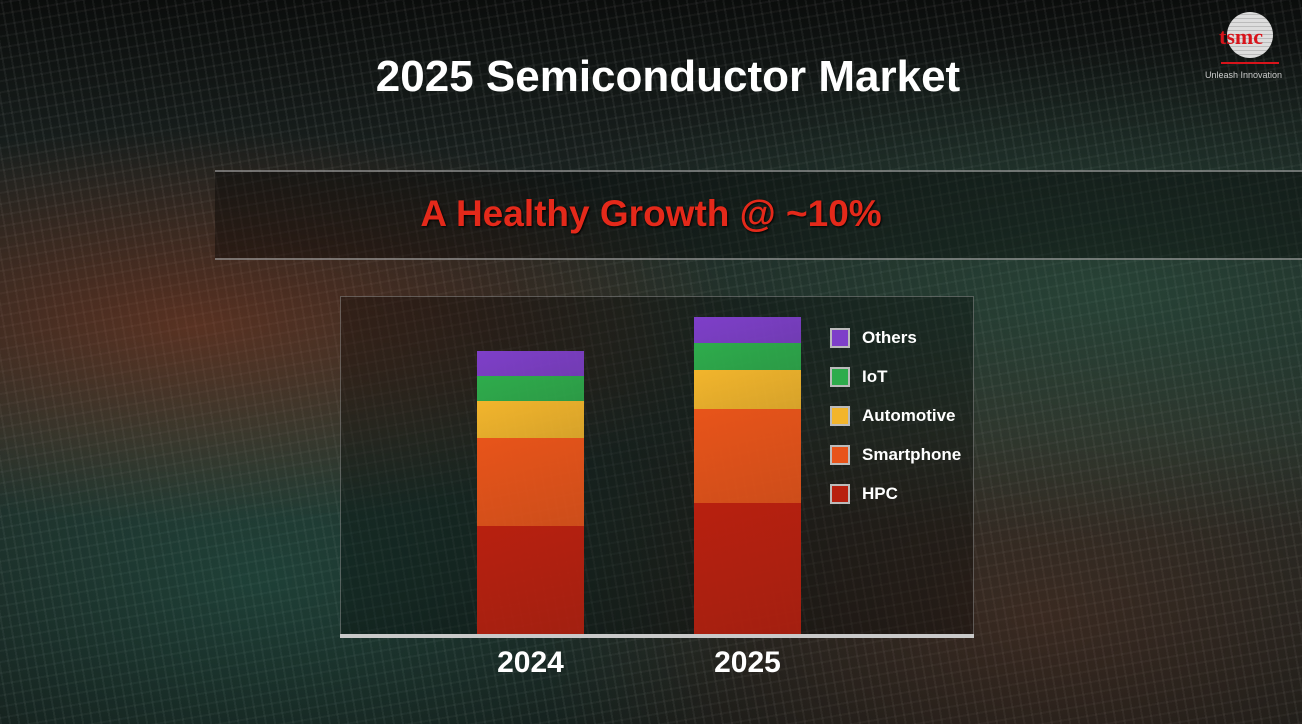 This screenshot has width=1302, height=724. Describe the element at coordinates (1250, 63) in the screenshot. I see `logo-underline` at that location.